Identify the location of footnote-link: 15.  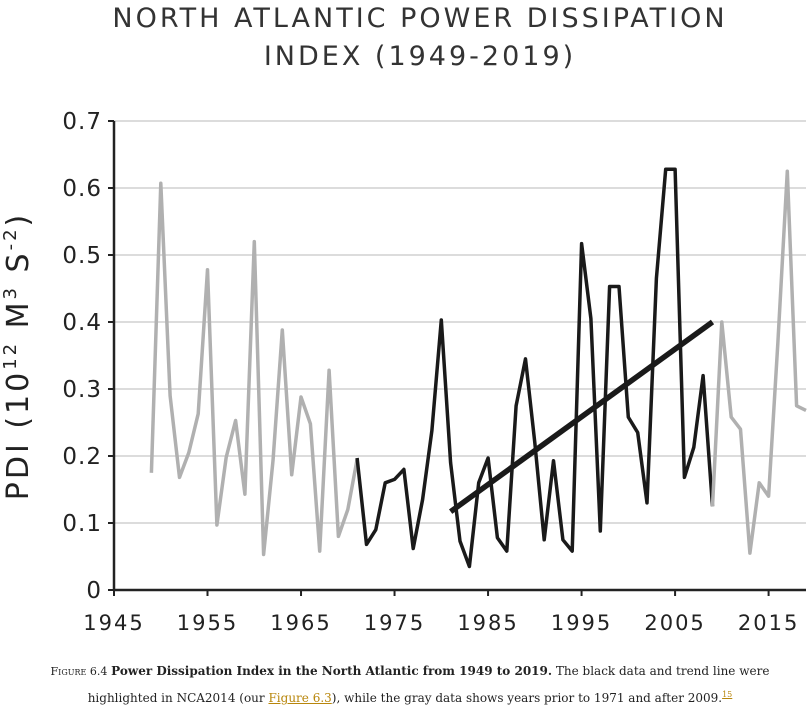
(727, 694).